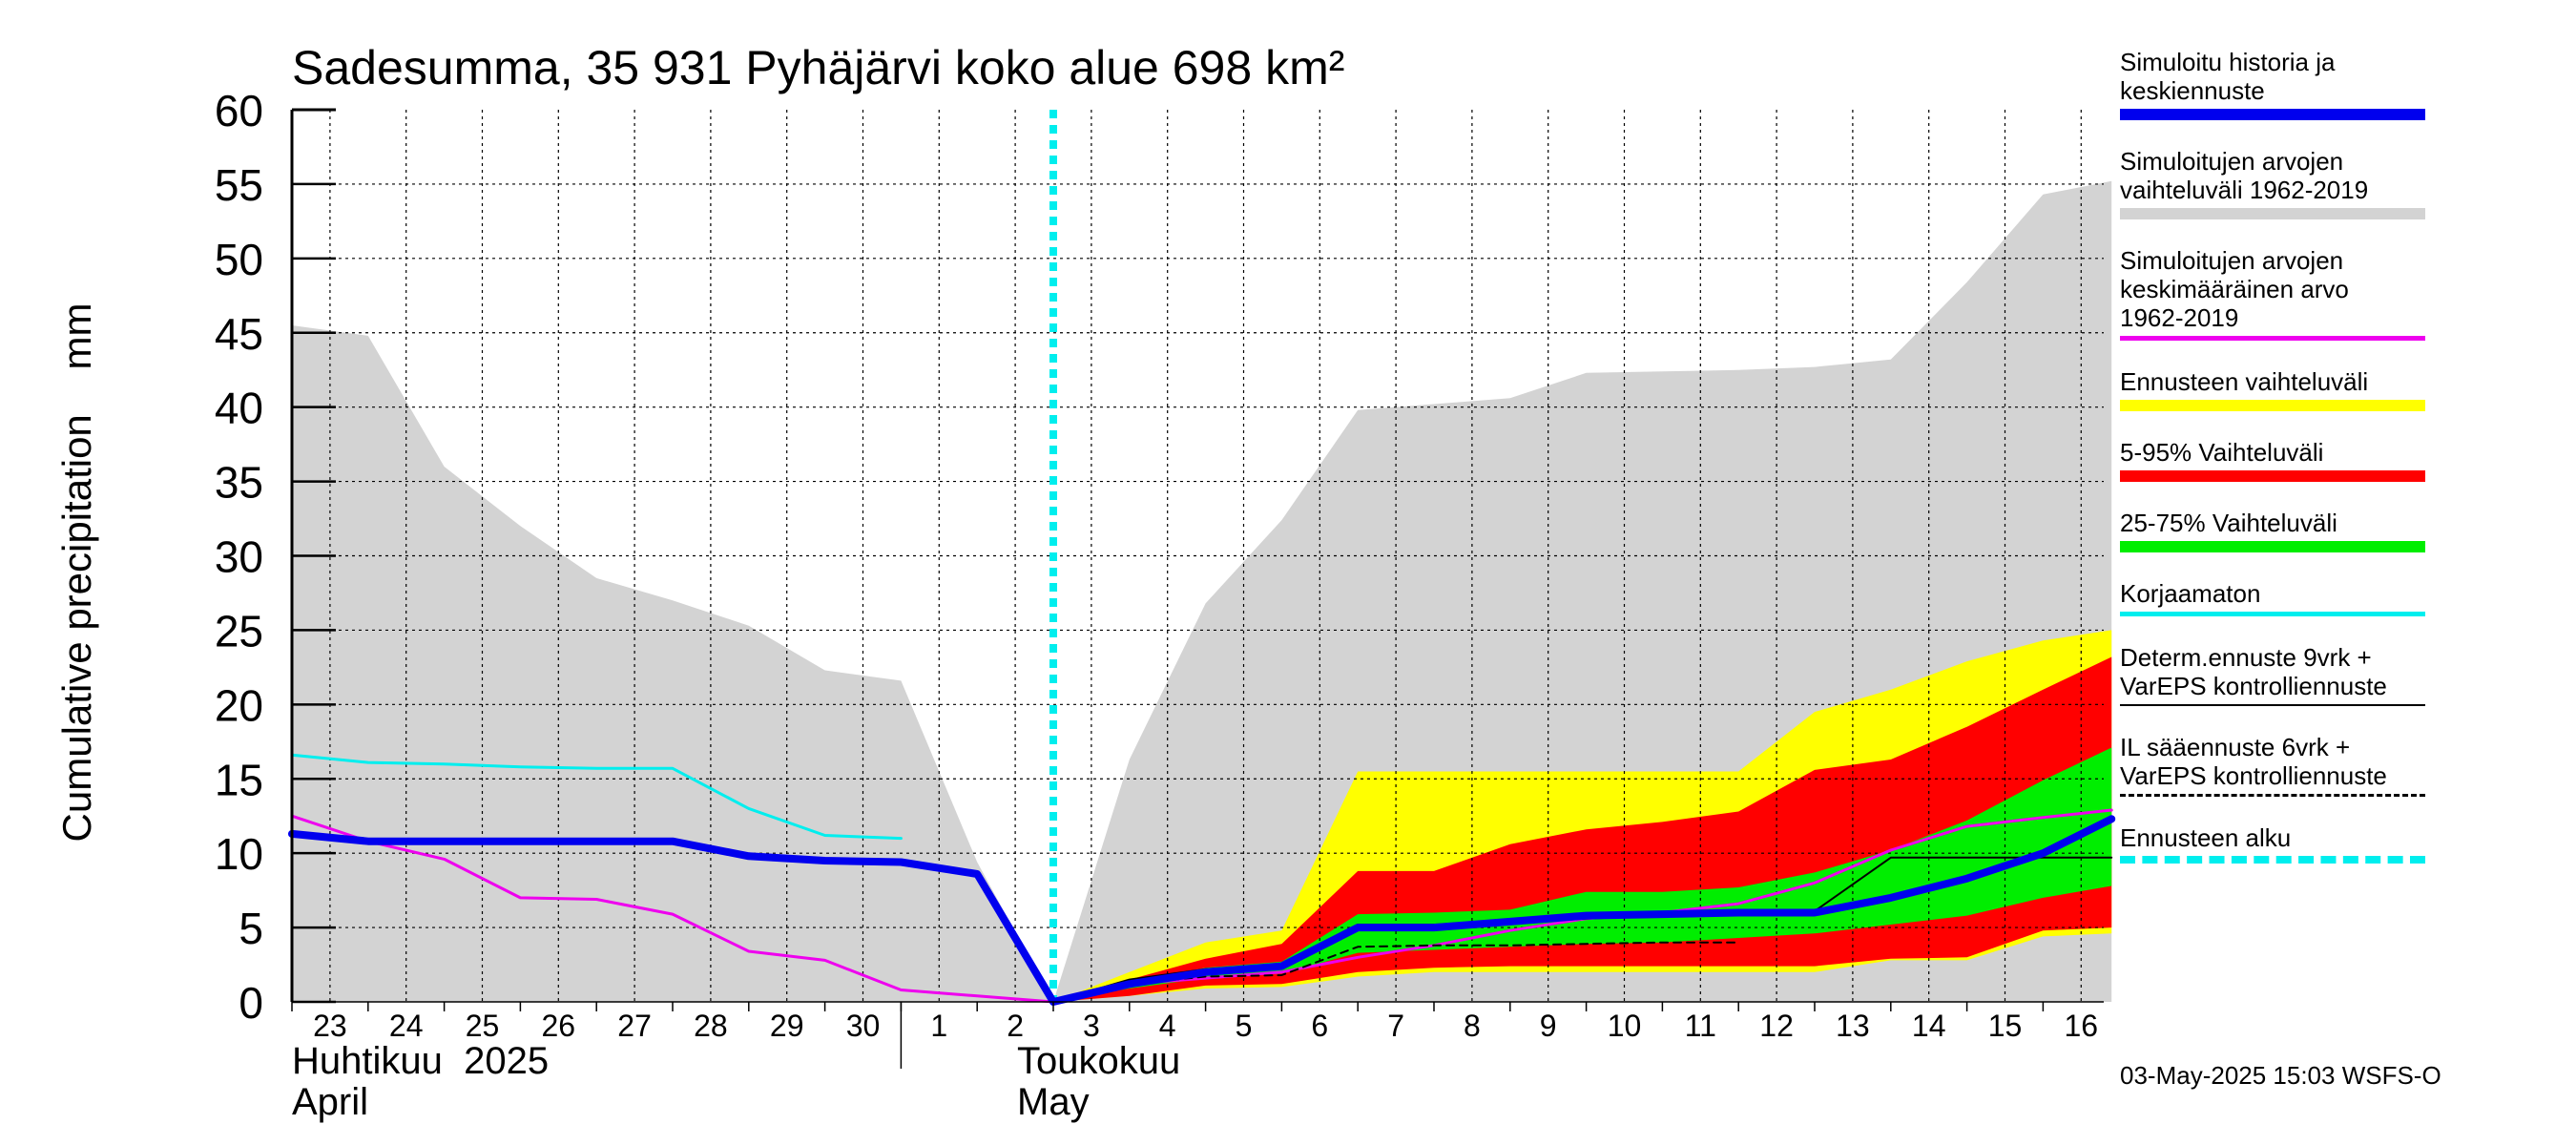 This screenshot has width=2576, height=1145. Describe the element at coordinates (2339, 843) in the screenshot. I see `legend-item: Ennusteen alku` at that location.